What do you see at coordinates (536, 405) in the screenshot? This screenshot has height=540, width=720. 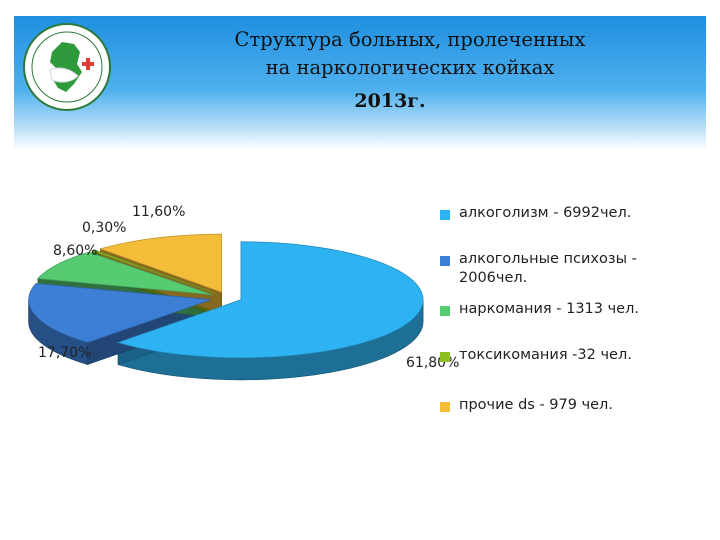 I see `legend-label-4: прочие ds - 979 чел.` at bounding box center [536, 405].